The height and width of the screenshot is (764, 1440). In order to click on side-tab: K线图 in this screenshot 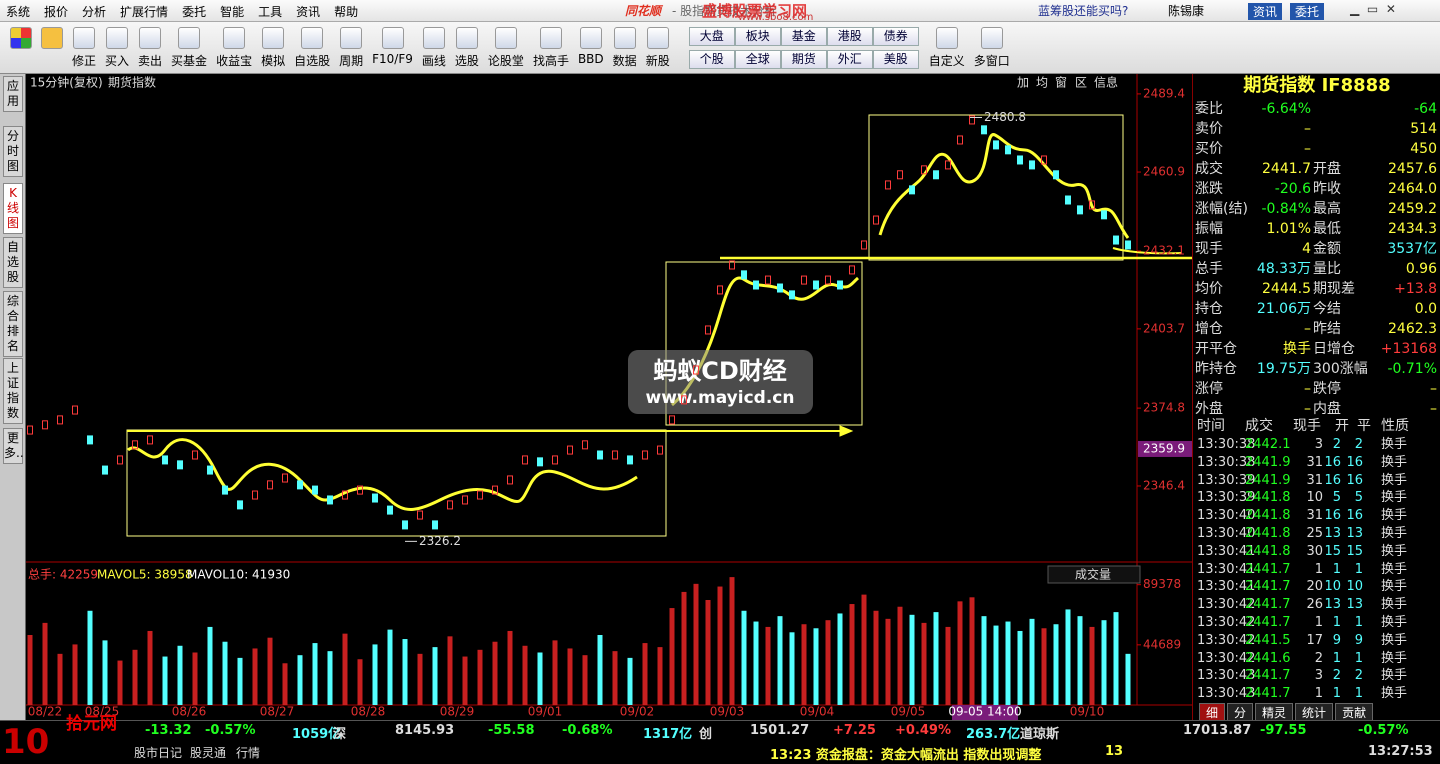, I will do `click(13, 208)`.